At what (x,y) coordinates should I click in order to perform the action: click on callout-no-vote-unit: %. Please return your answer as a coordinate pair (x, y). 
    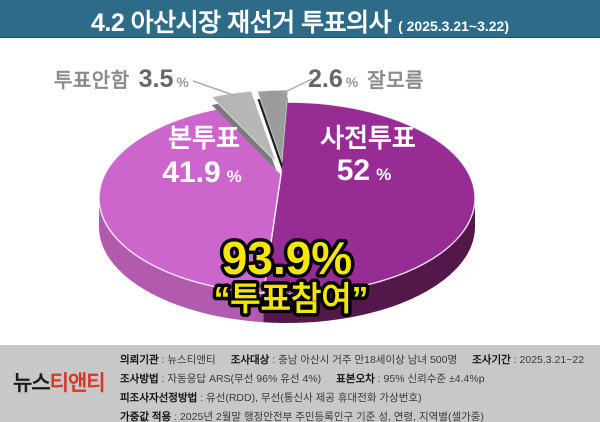
    Looking at the image, I should click on (182, 82).